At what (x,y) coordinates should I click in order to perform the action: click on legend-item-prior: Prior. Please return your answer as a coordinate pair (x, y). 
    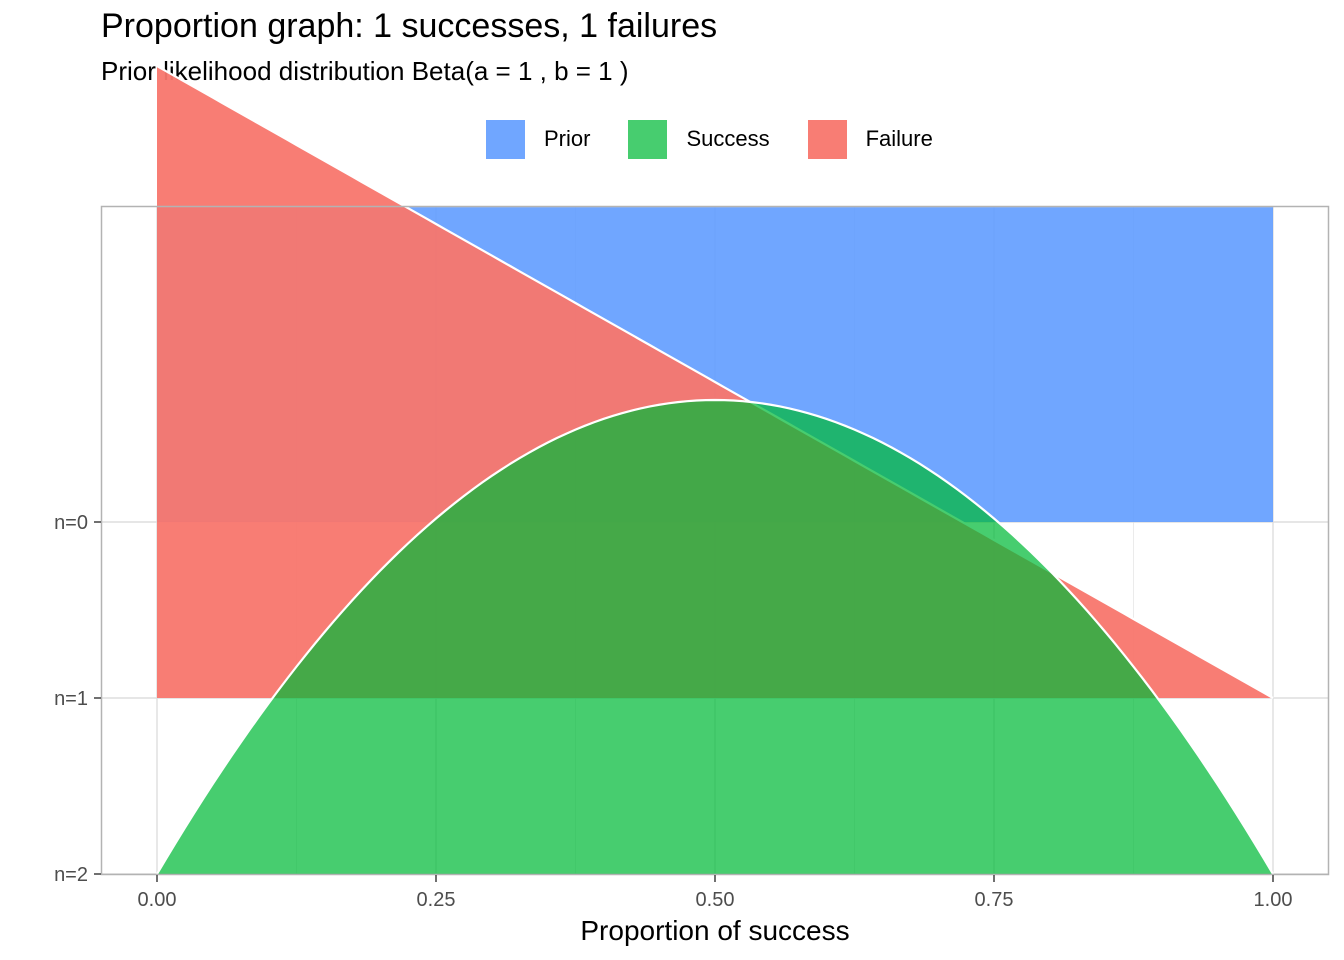
    Looking at the image, I should click on (538, 139).